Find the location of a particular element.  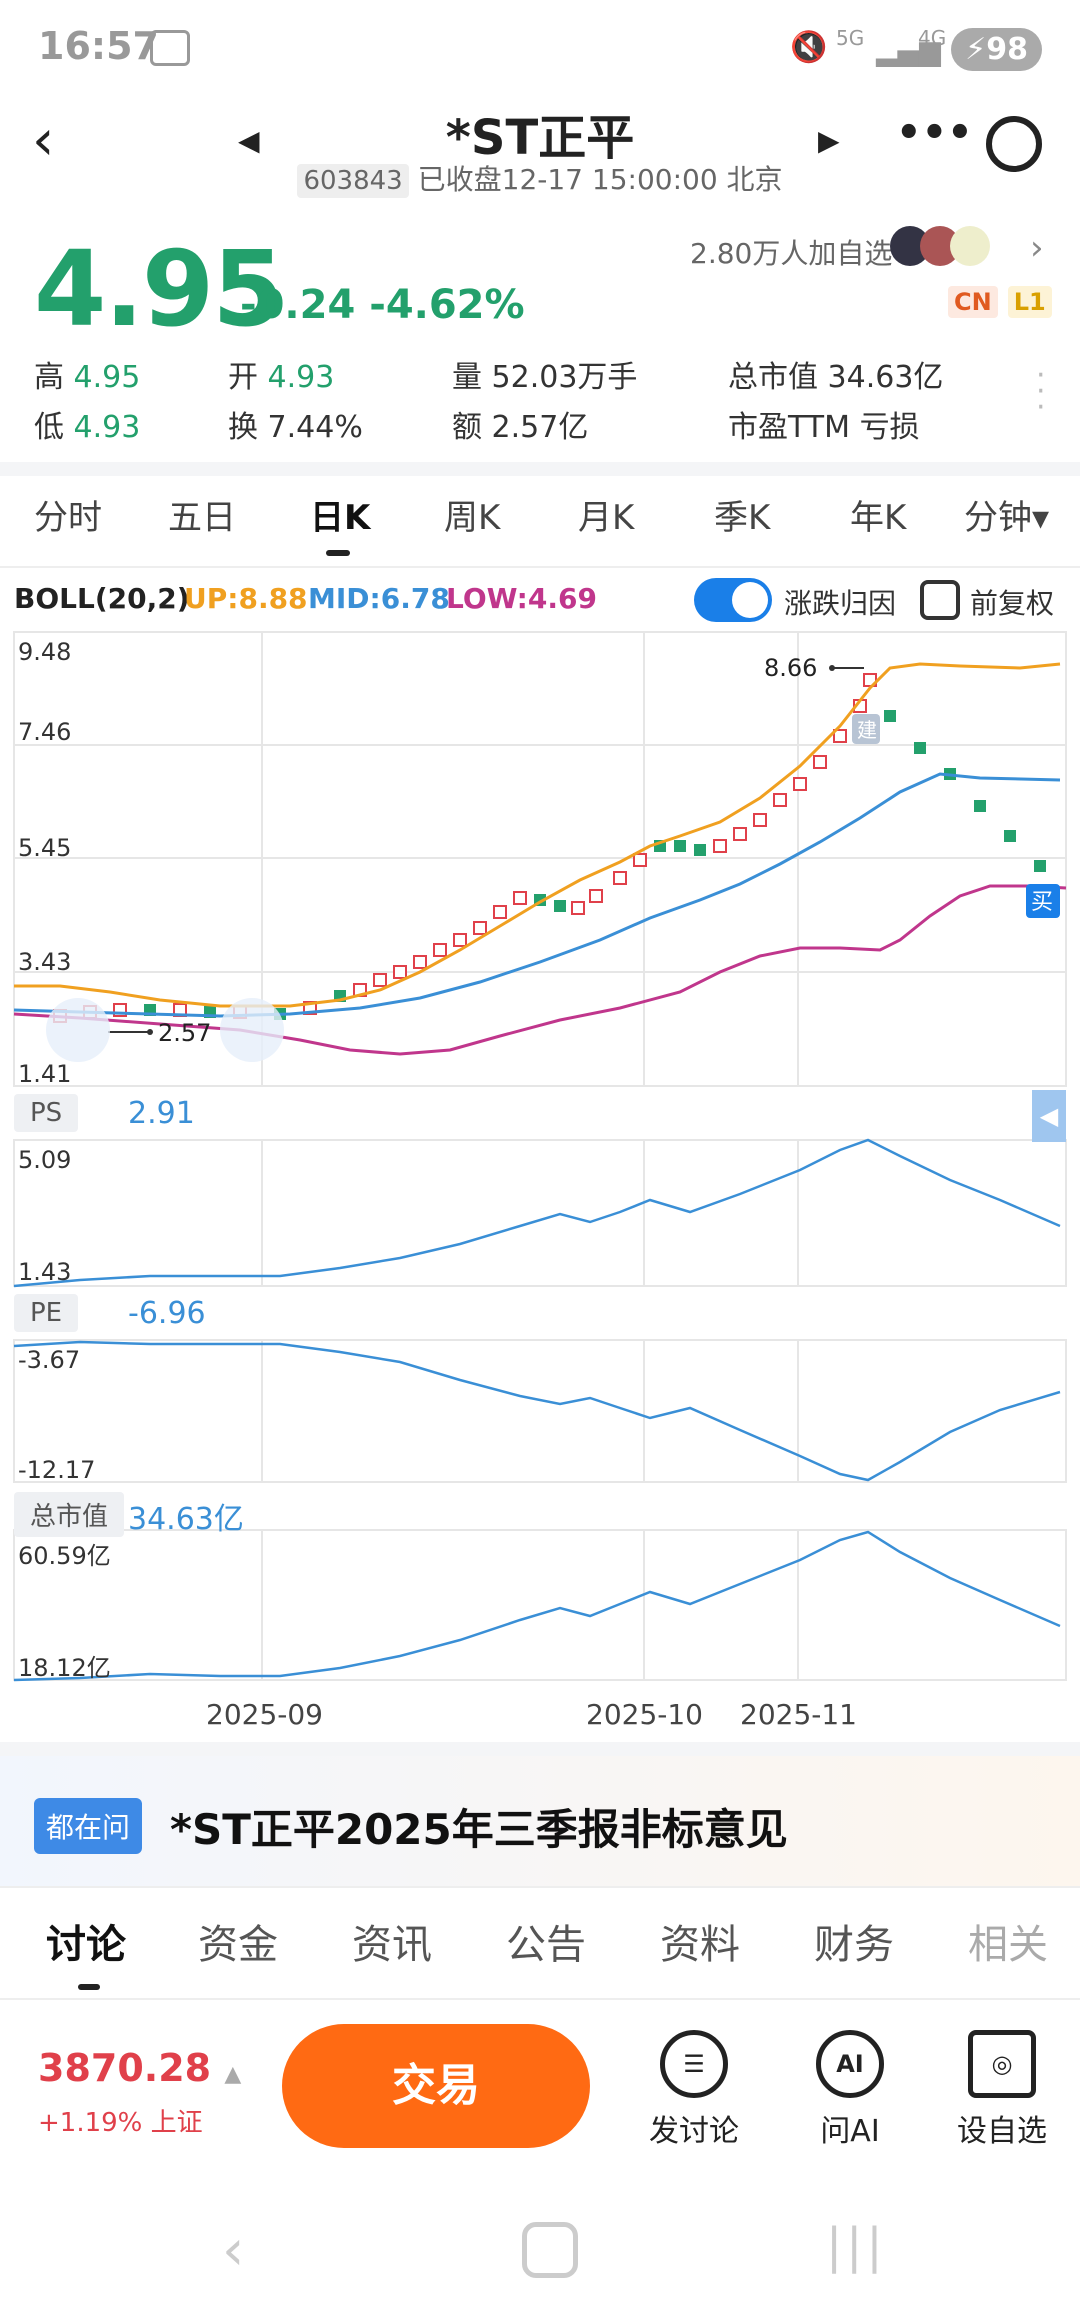

pe-frame is located at coordinates (540, 1411).